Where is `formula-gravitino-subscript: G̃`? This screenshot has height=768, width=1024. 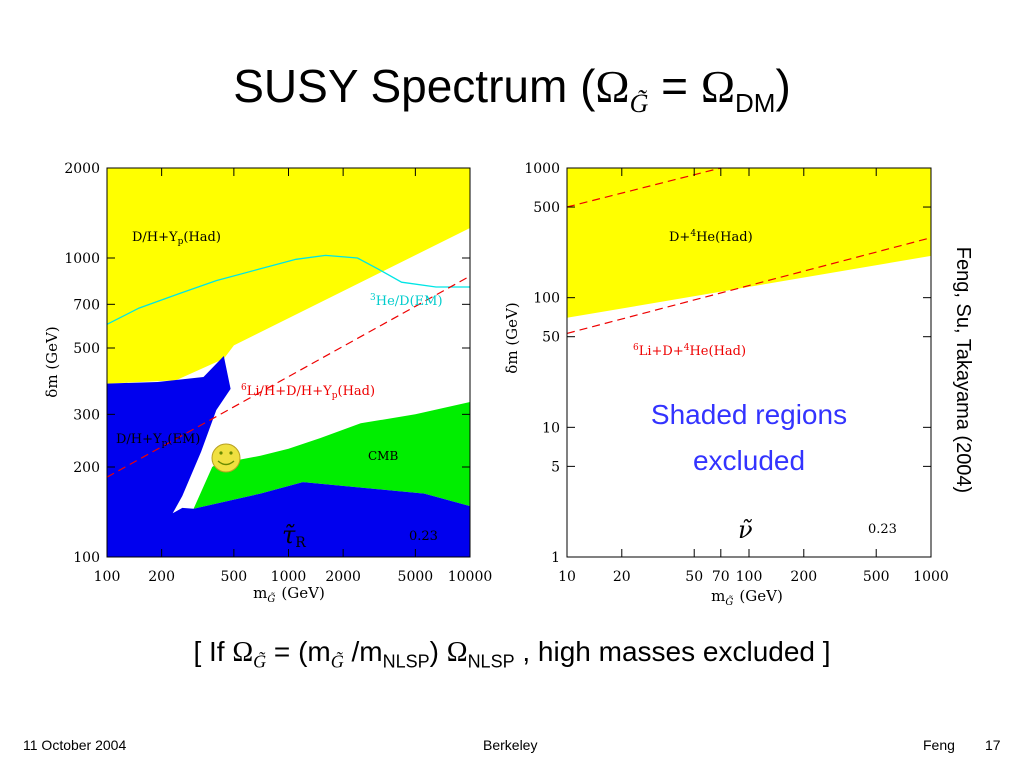
formula-gravitino-subscript: G̃ is located at coordinates (260, 661).